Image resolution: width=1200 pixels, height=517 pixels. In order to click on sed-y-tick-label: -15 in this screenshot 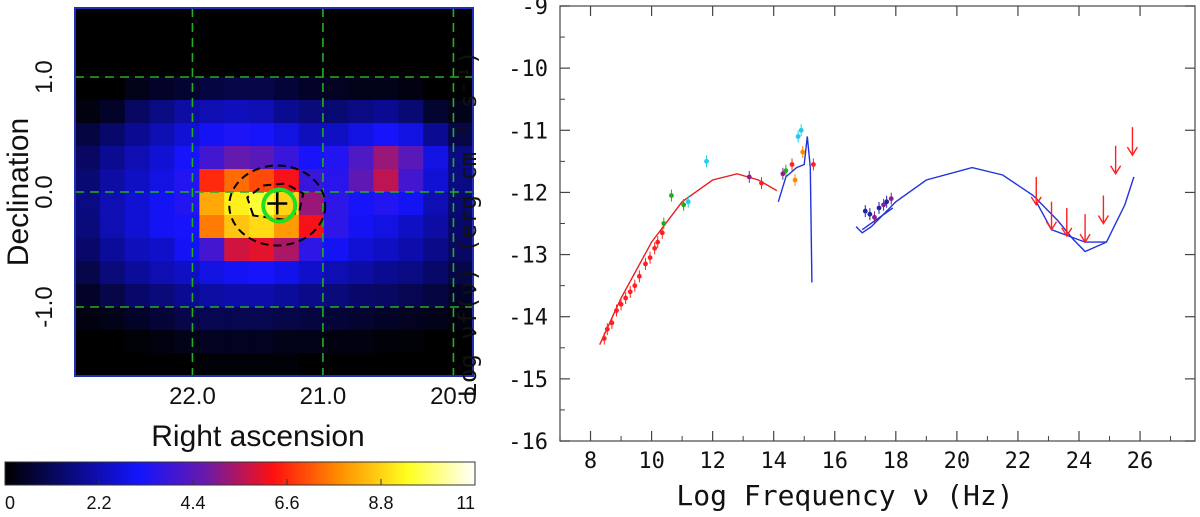, I will do `click(528, 380)`.